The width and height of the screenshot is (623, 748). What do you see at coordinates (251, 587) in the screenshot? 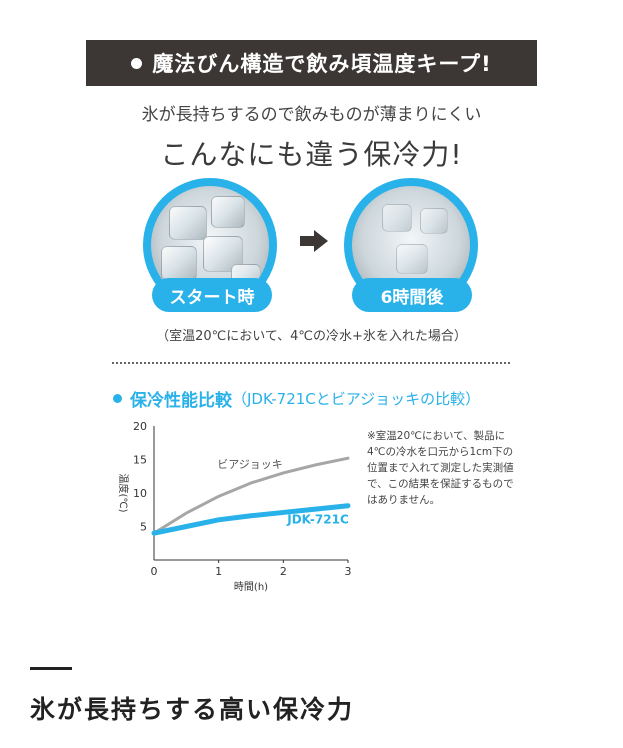
I see `x-axis-label: 時間(h)` at bounding box center [251, 587].